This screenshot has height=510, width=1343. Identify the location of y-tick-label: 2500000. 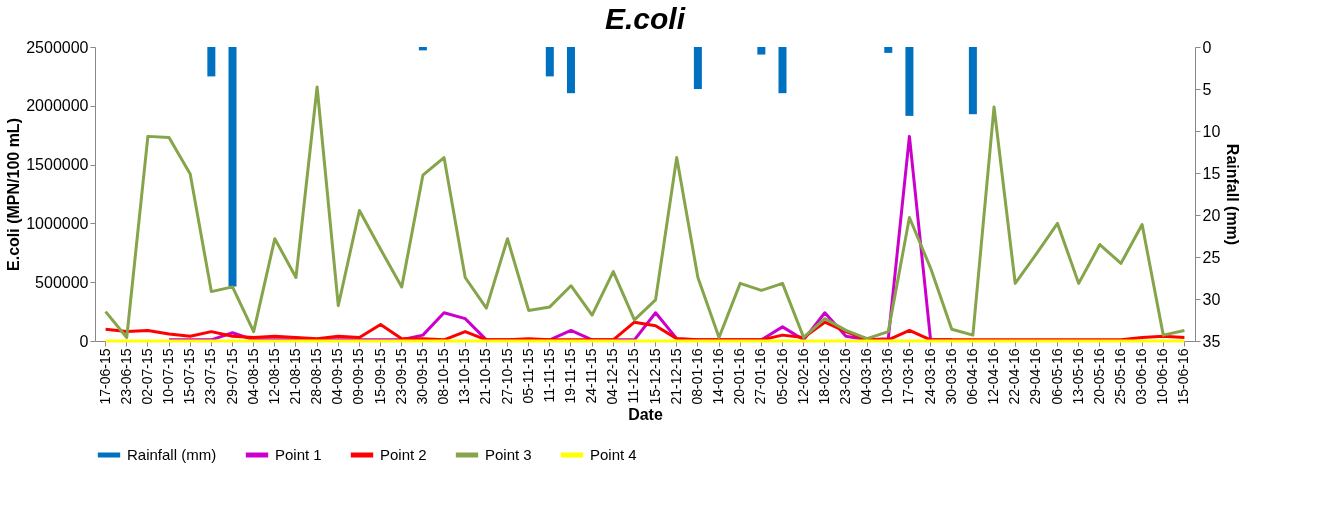
(57, 47).